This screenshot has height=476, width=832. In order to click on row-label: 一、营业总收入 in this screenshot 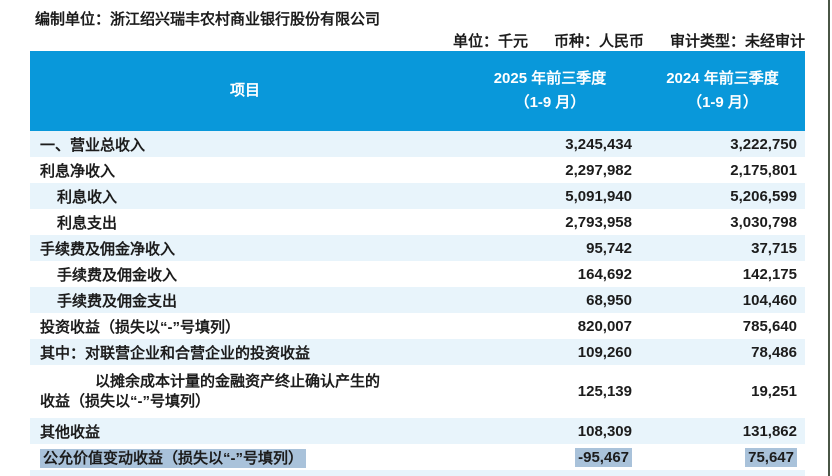, I will do `click(93, 145)`.